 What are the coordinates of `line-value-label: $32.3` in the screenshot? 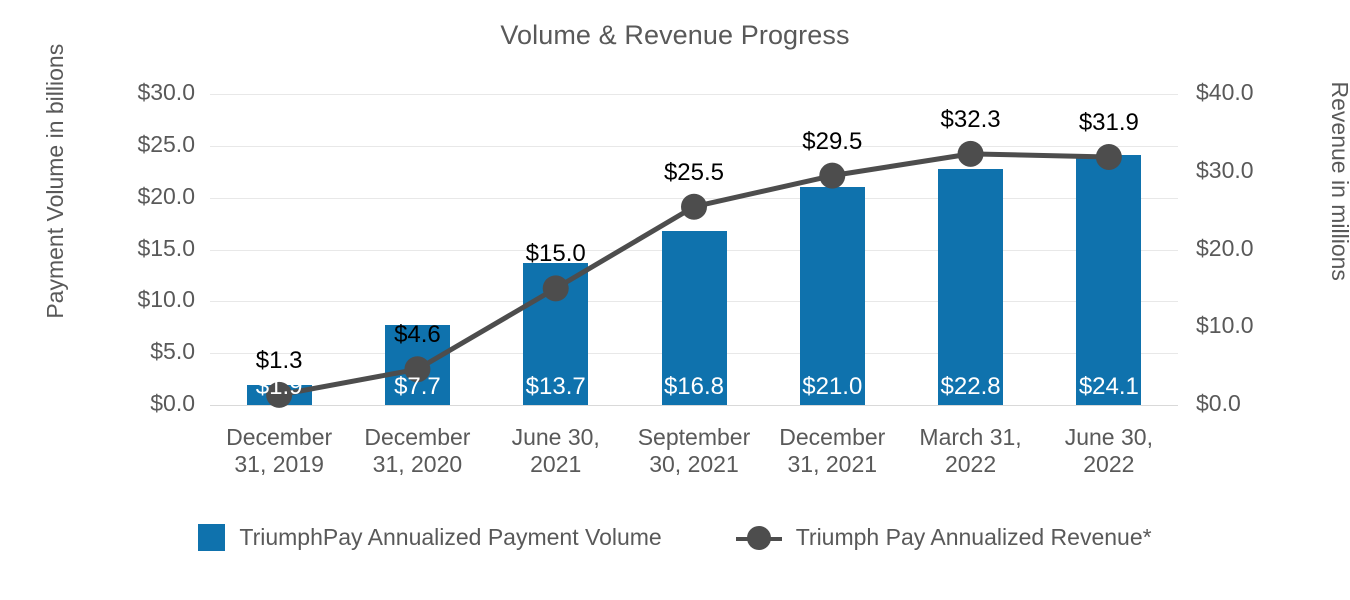 It's located at (970, 119).